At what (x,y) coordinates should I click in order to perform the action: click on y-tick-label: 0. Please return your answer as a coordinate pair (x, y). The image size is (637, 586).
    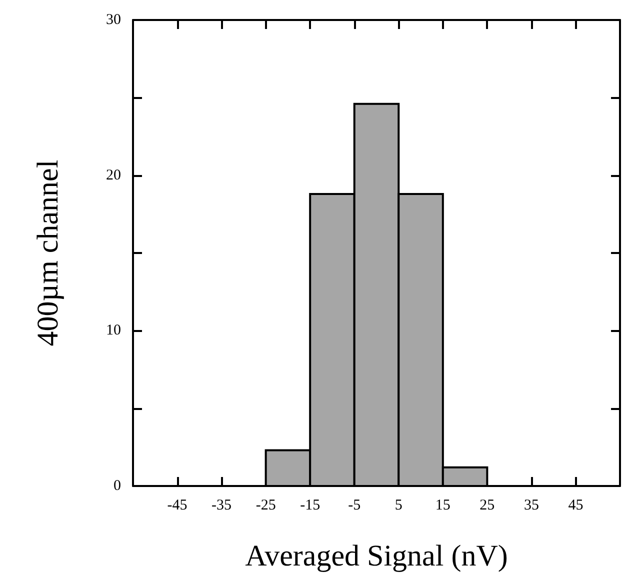
    Looking at the image, I should click on (117, 486).